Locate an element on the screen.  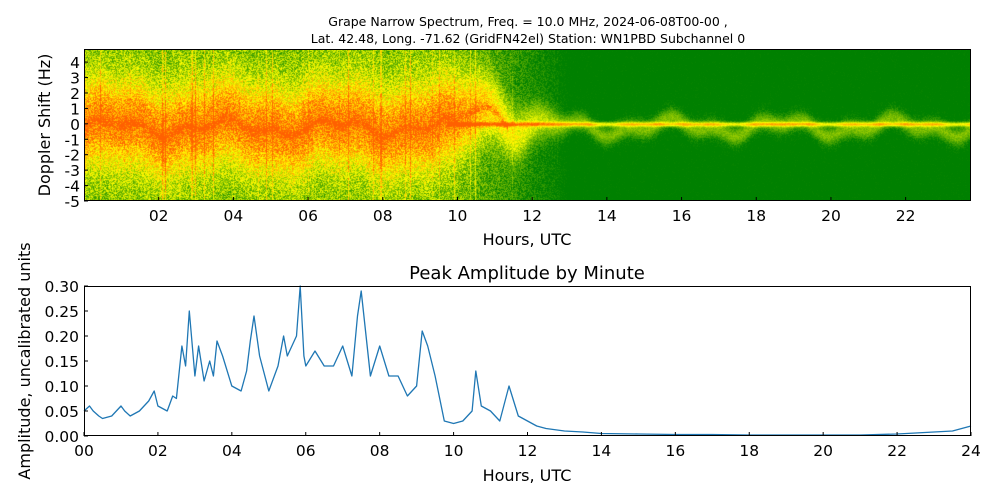
amplitude-title: Peak Amplitude by Minute is located at coordinates (527, 273).